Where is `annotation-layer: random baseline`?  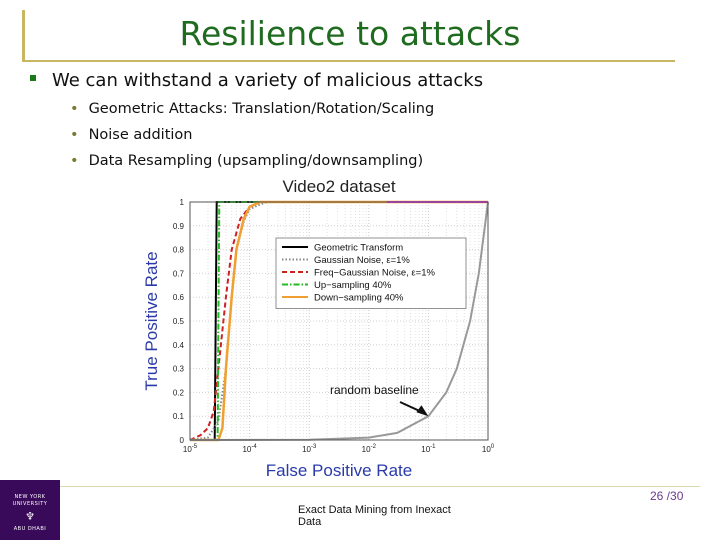
annotation-layer: random baseline is located at coordinates (379, 400).